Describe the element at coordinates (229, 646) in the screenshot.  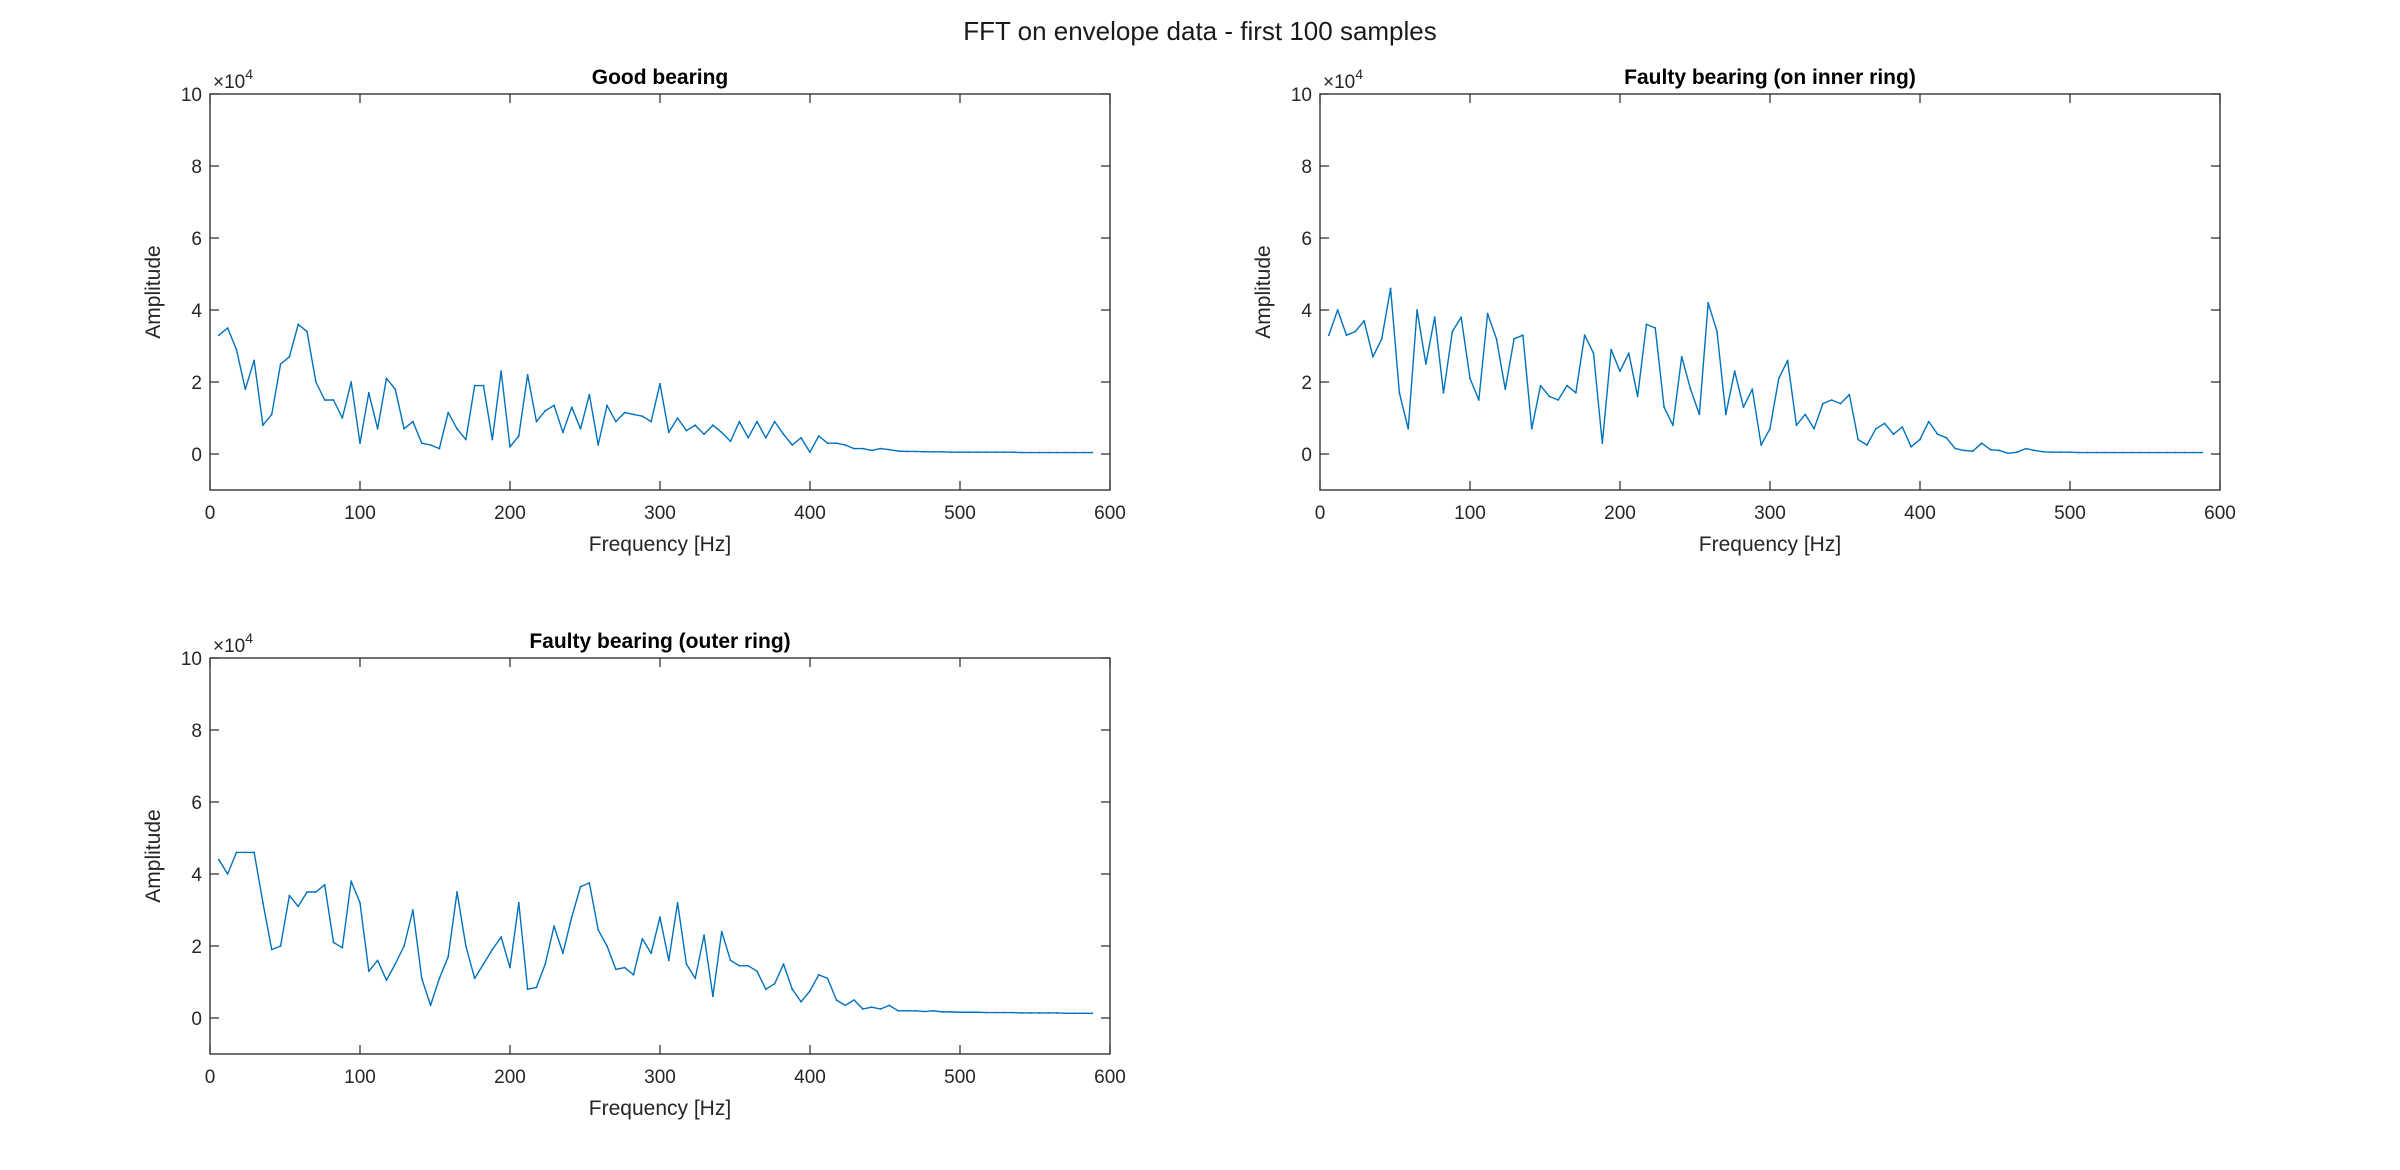
I see `y-exponent-base: ×10` at that location.